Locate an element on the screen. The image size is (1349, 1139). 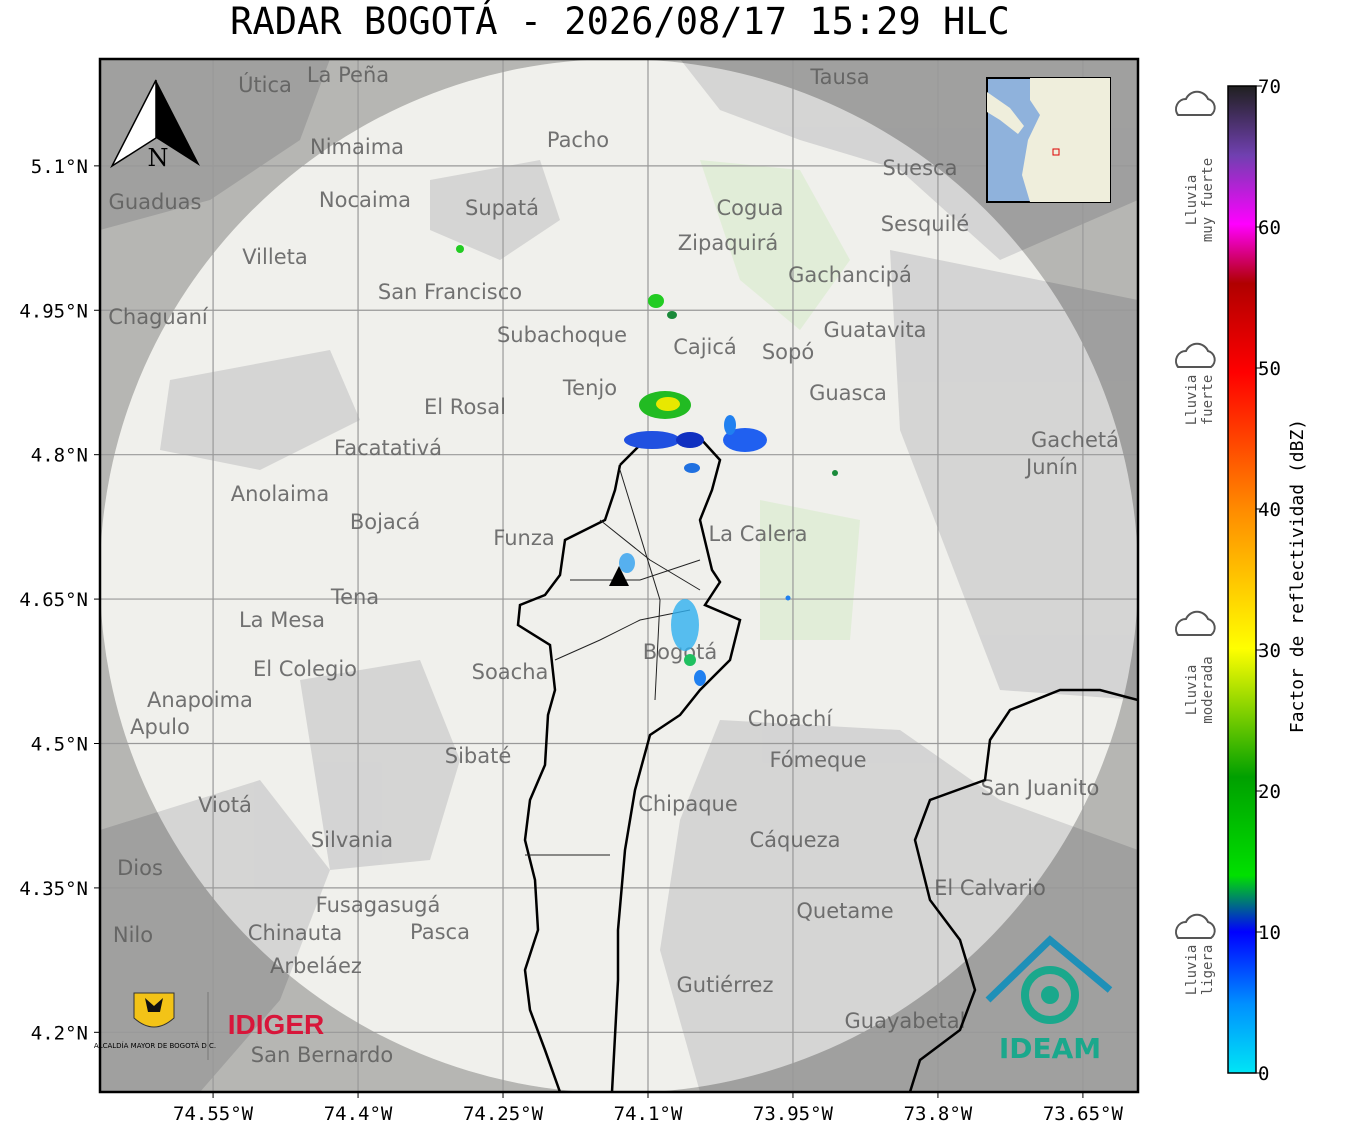
place-label: San Francisco is located at coordinates (450, 292).